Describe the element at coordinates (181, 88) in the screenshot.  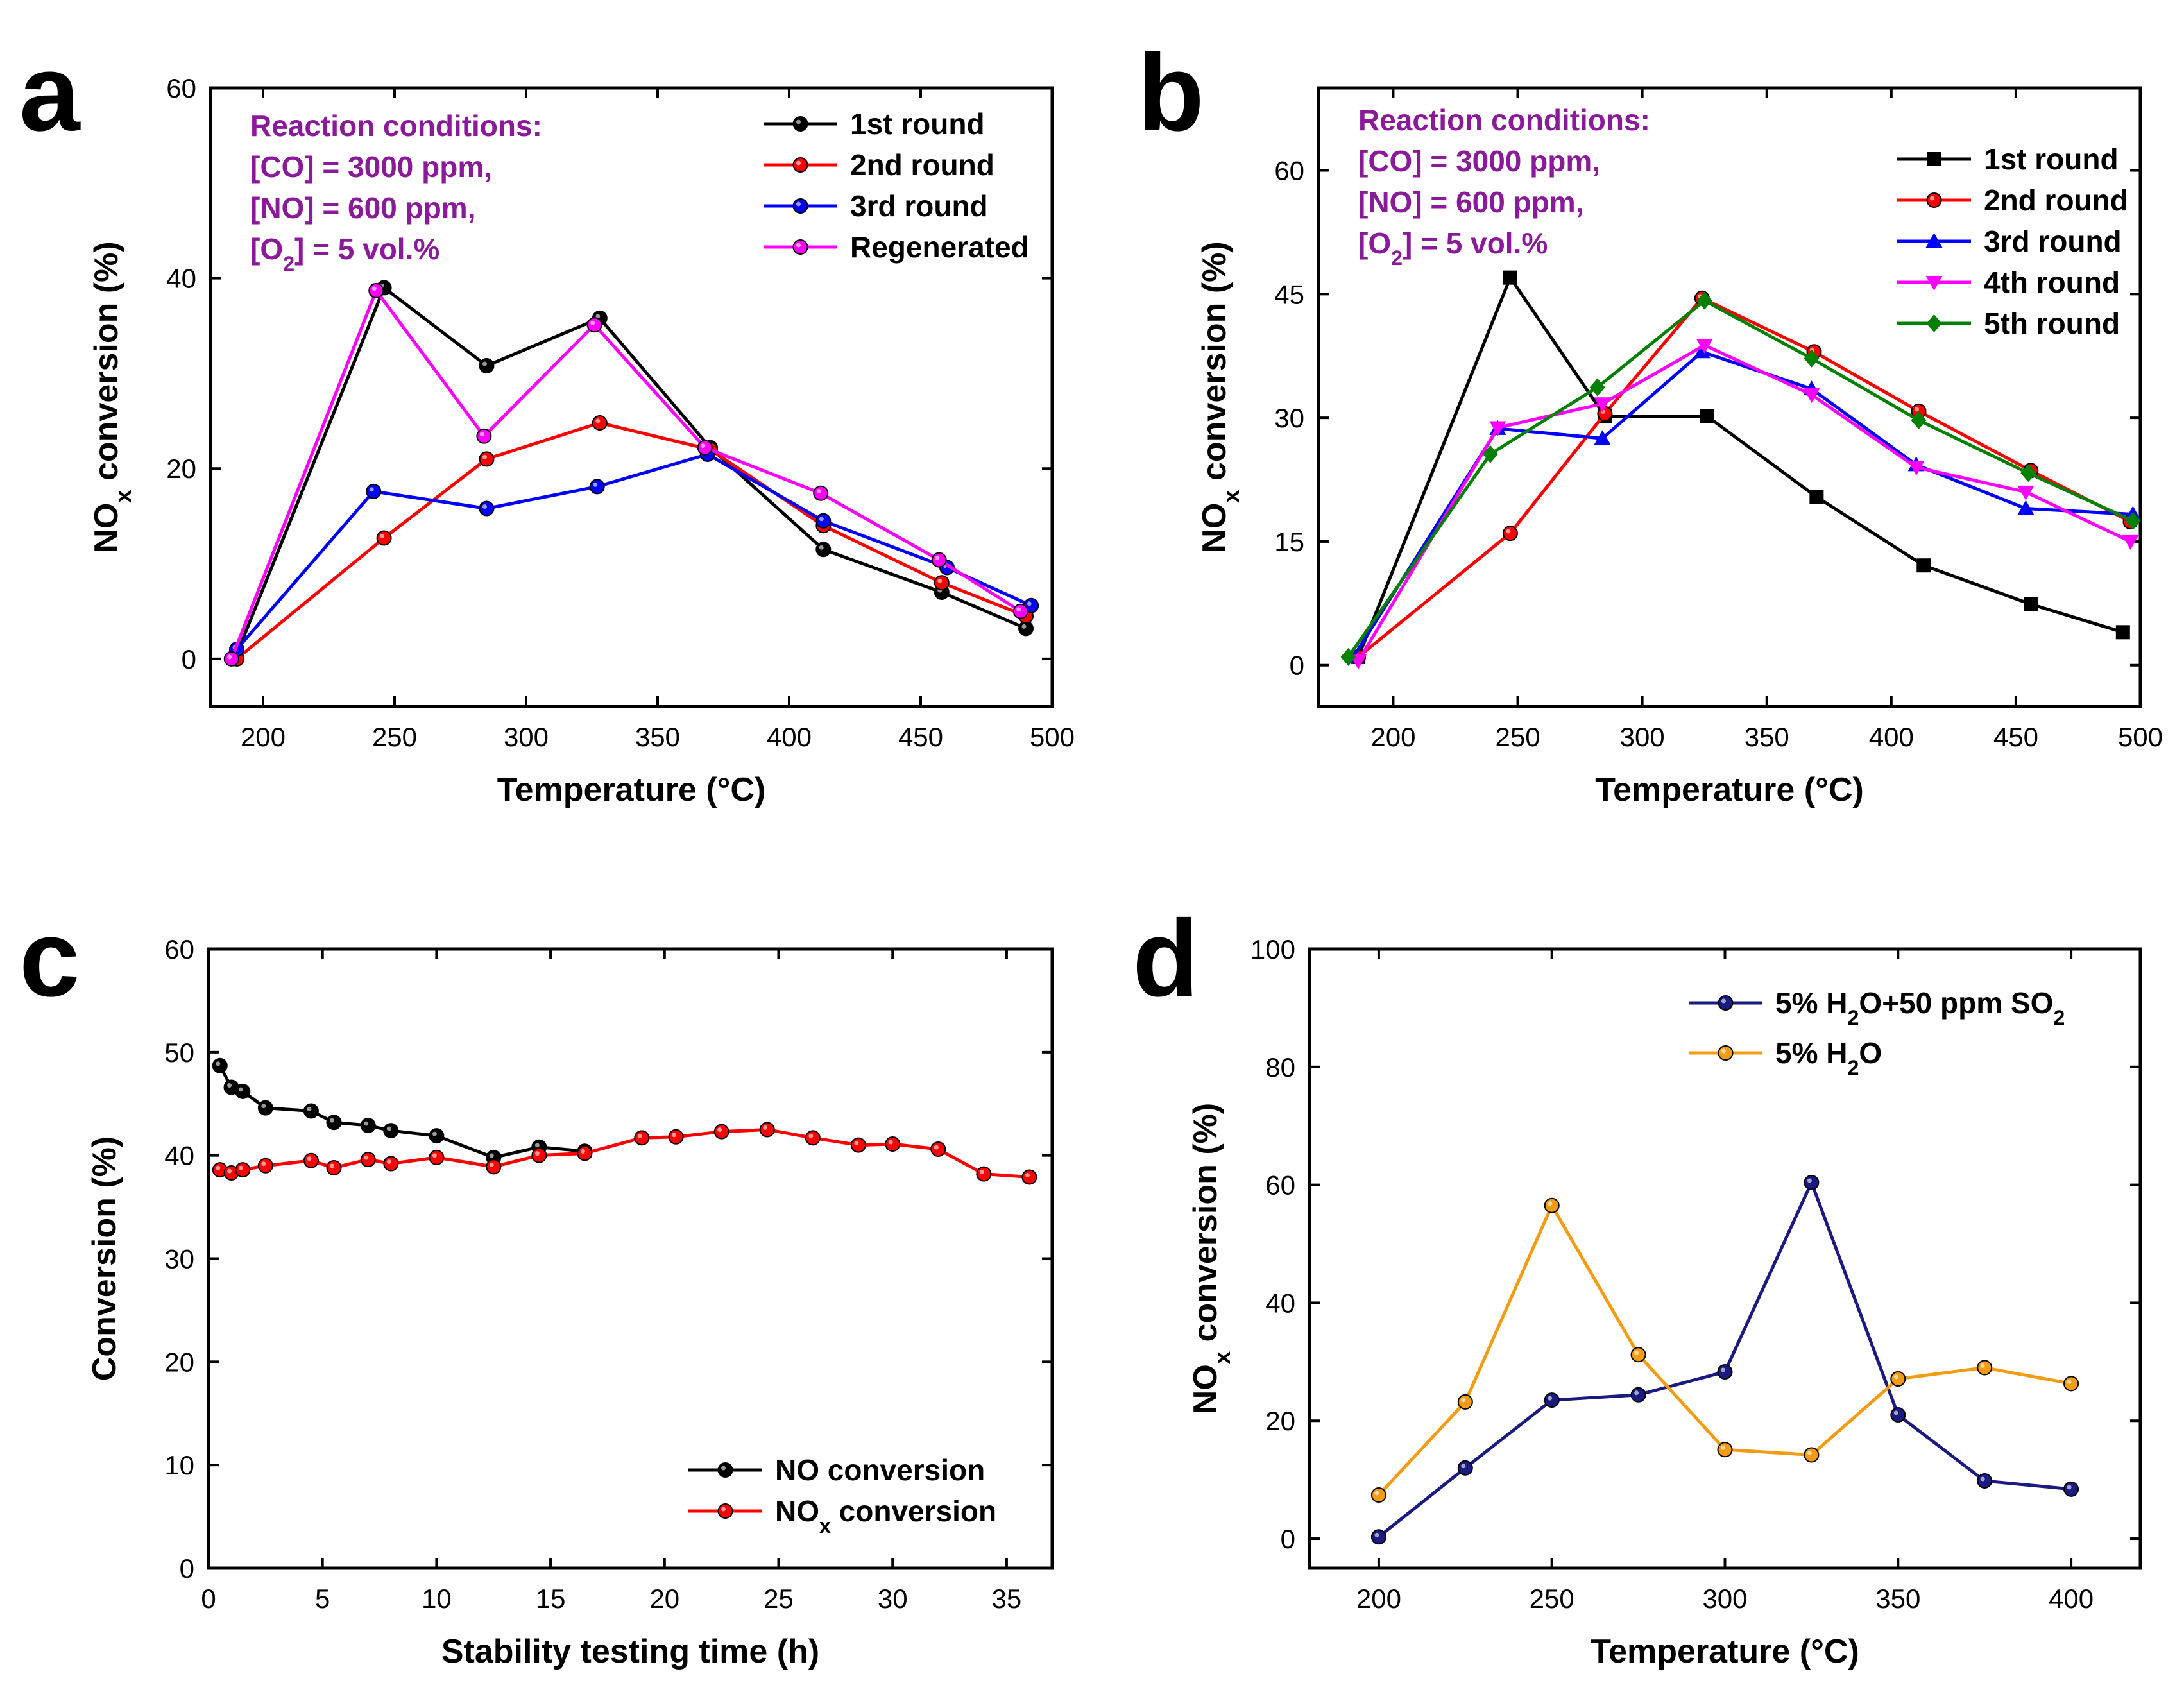
I see `y-tick-label: 60` at that location.